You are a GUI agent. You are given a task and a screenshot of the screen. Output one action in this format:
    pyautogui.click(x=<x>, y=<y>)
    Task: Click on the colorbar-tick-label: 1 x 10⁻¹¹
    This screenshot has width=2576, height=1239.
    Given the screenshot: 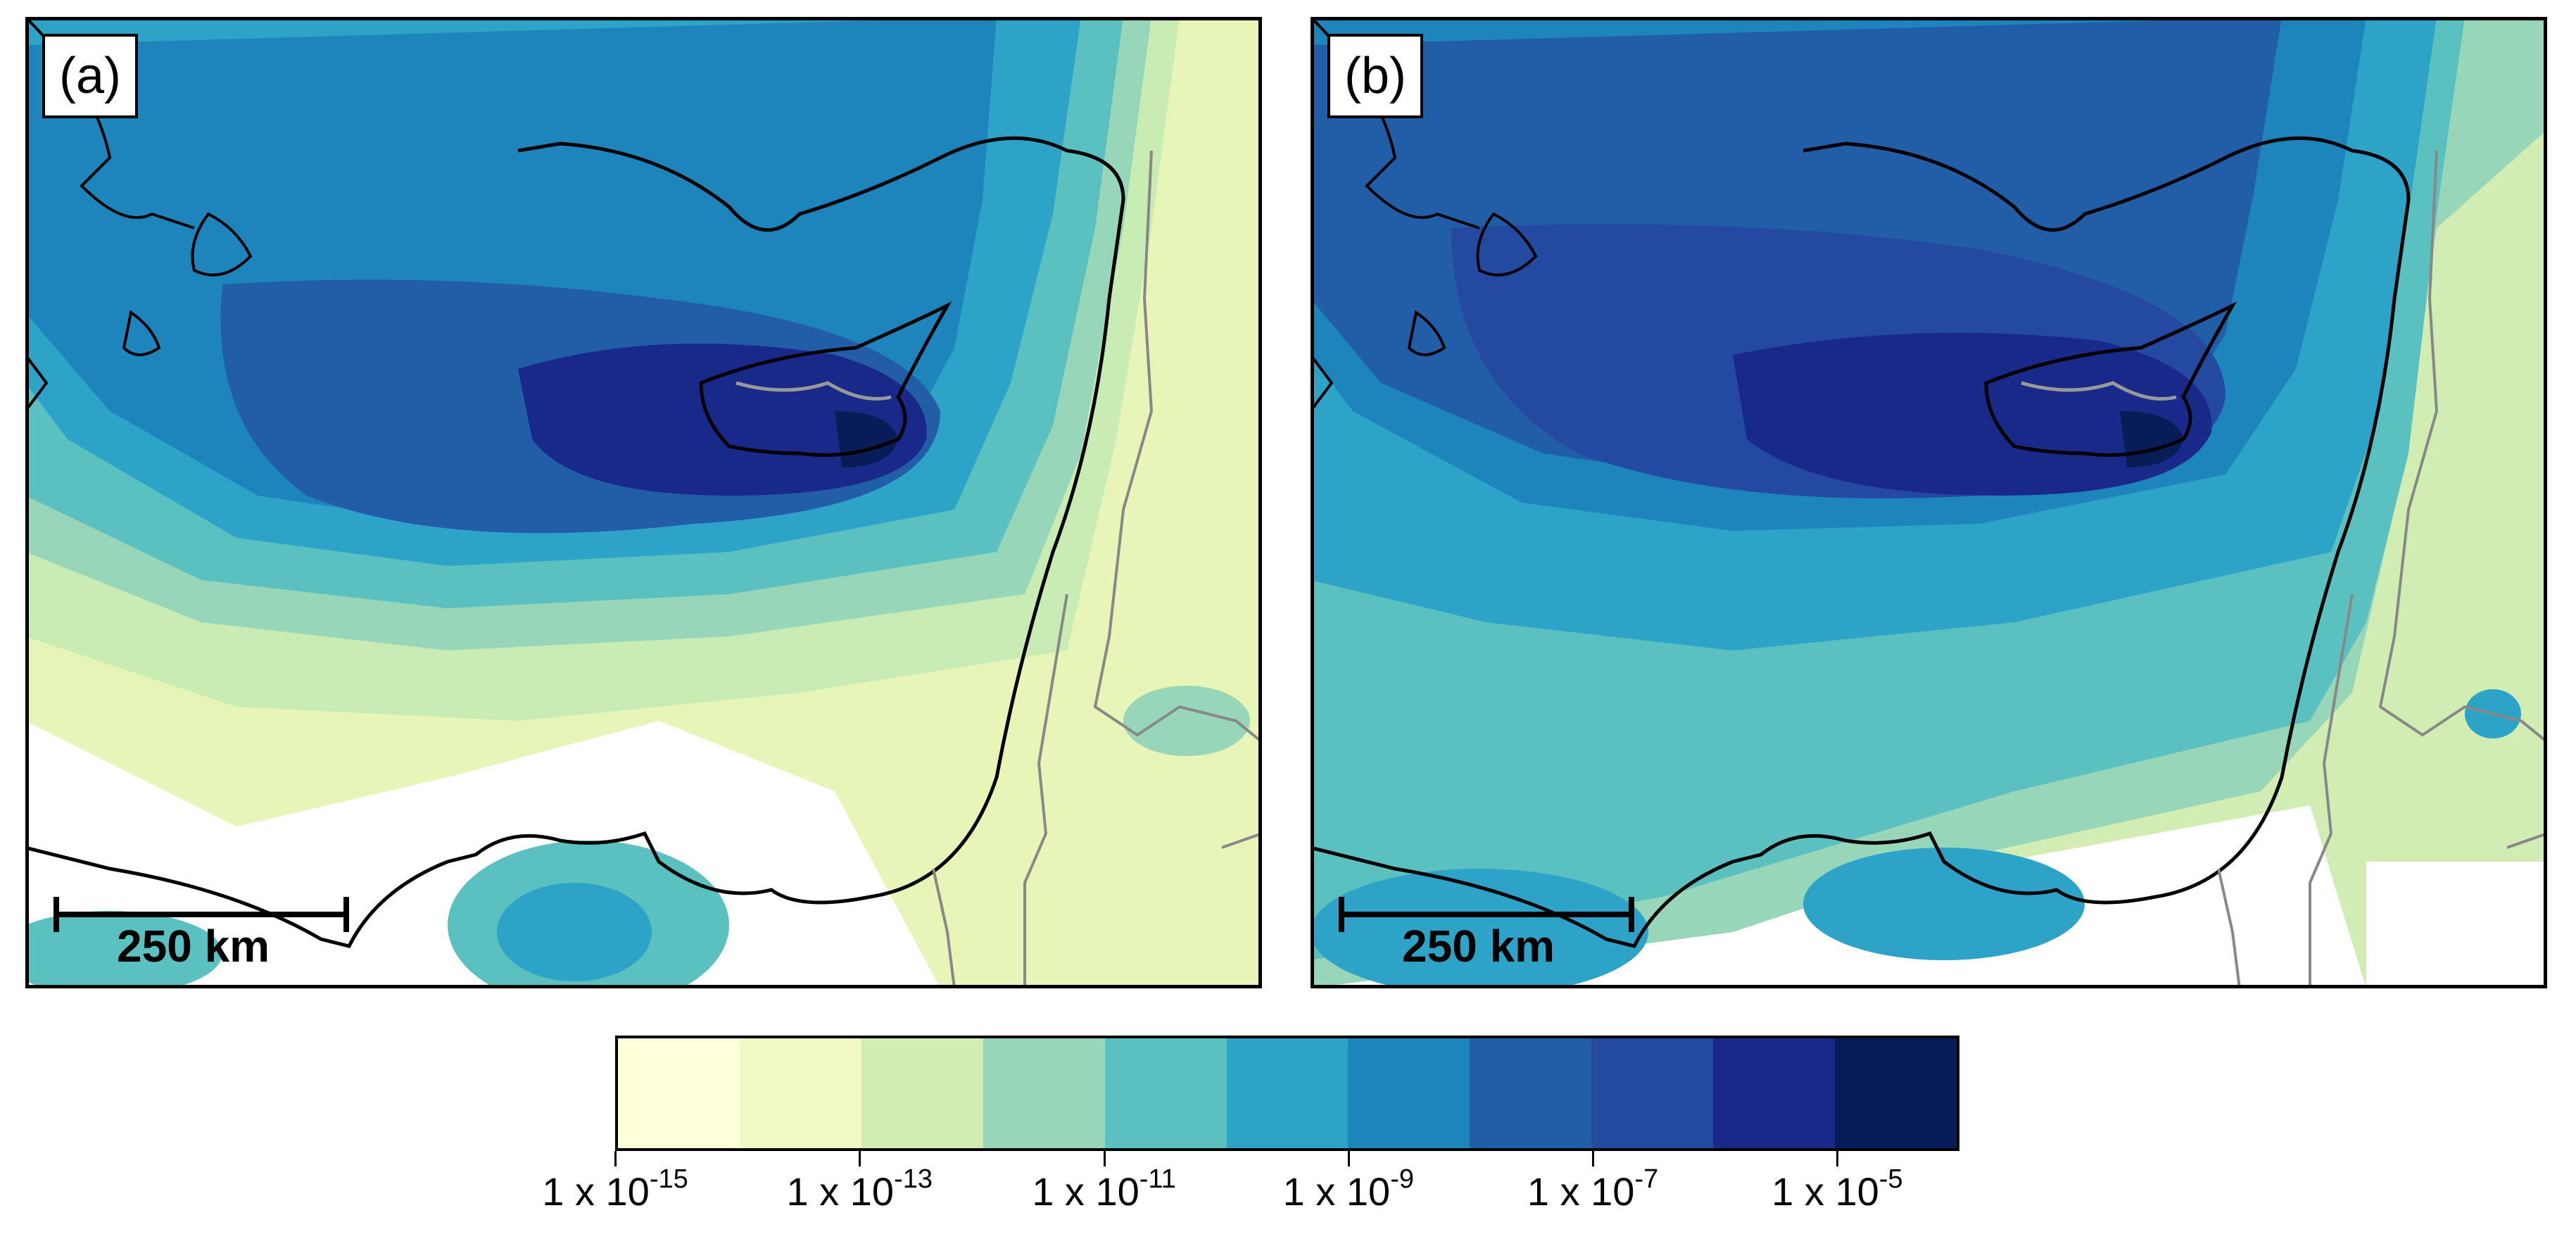 What is the action you would take?
    pyautogui.click(x=1104, y=1189)
    